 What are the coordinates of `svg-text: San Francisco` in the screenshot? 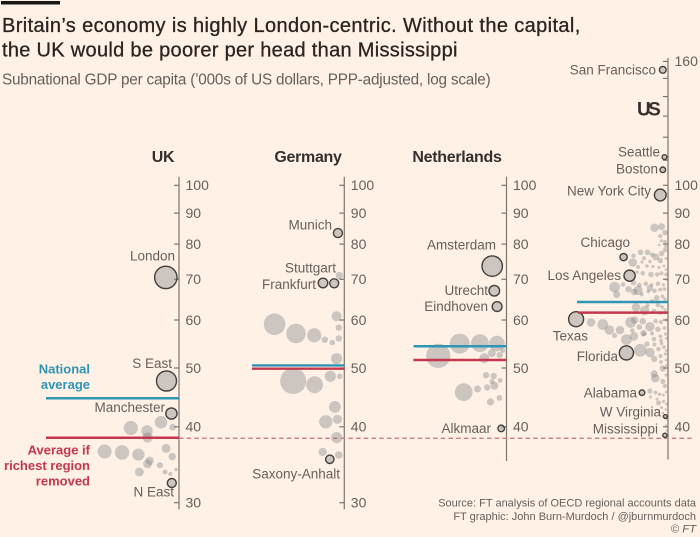 It's located at (613, 70).